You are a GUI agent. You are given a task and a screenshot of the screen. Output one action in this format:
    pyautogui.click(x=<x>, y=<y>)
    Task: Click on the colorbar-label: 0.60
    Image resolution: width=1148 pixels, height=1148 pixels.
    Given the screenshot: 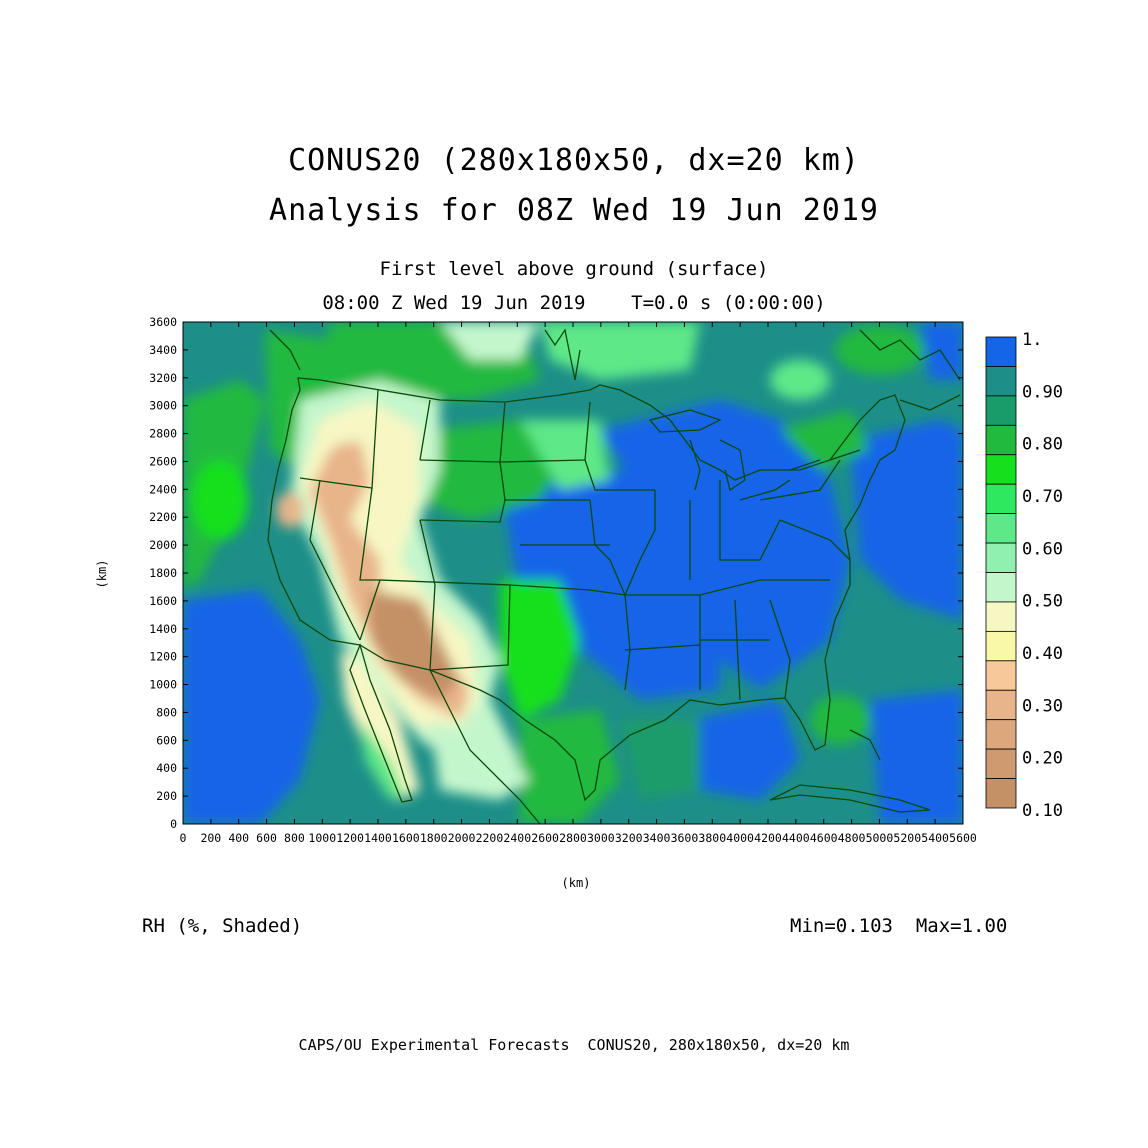 What is the action you would take?
    pyautogui.click(x=1042, y=549)
    